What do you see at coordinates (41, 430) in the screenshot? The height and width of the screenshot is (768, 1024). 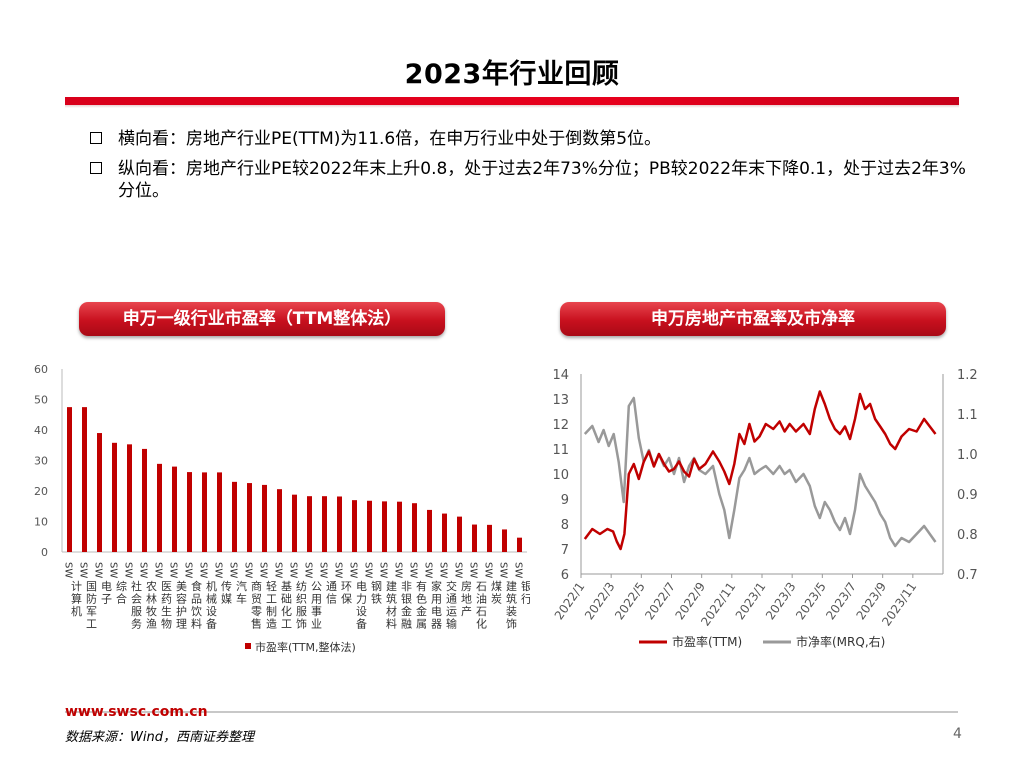 I see `y-tick-label: 40` at bounding box center [41, 430].